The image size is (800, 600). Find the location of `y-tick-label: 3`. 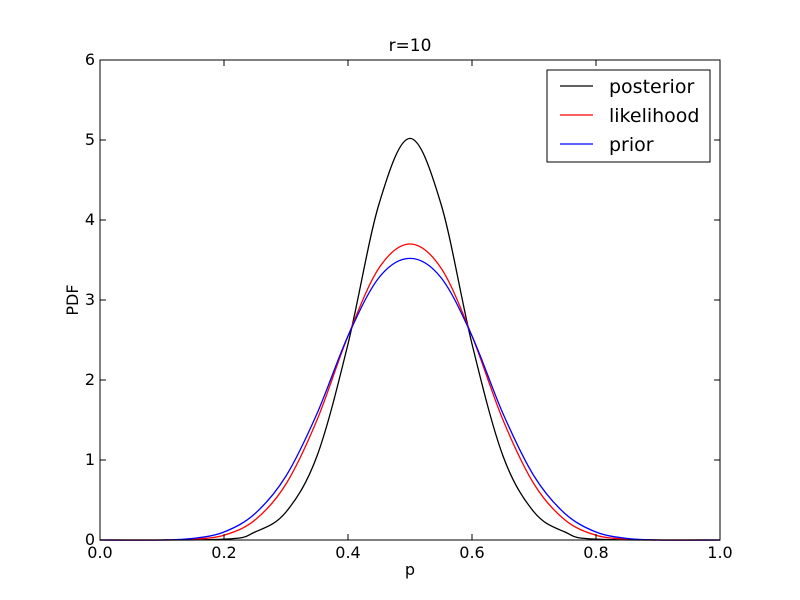

y-tick-label: 3 is located at coordinates (90, 299).